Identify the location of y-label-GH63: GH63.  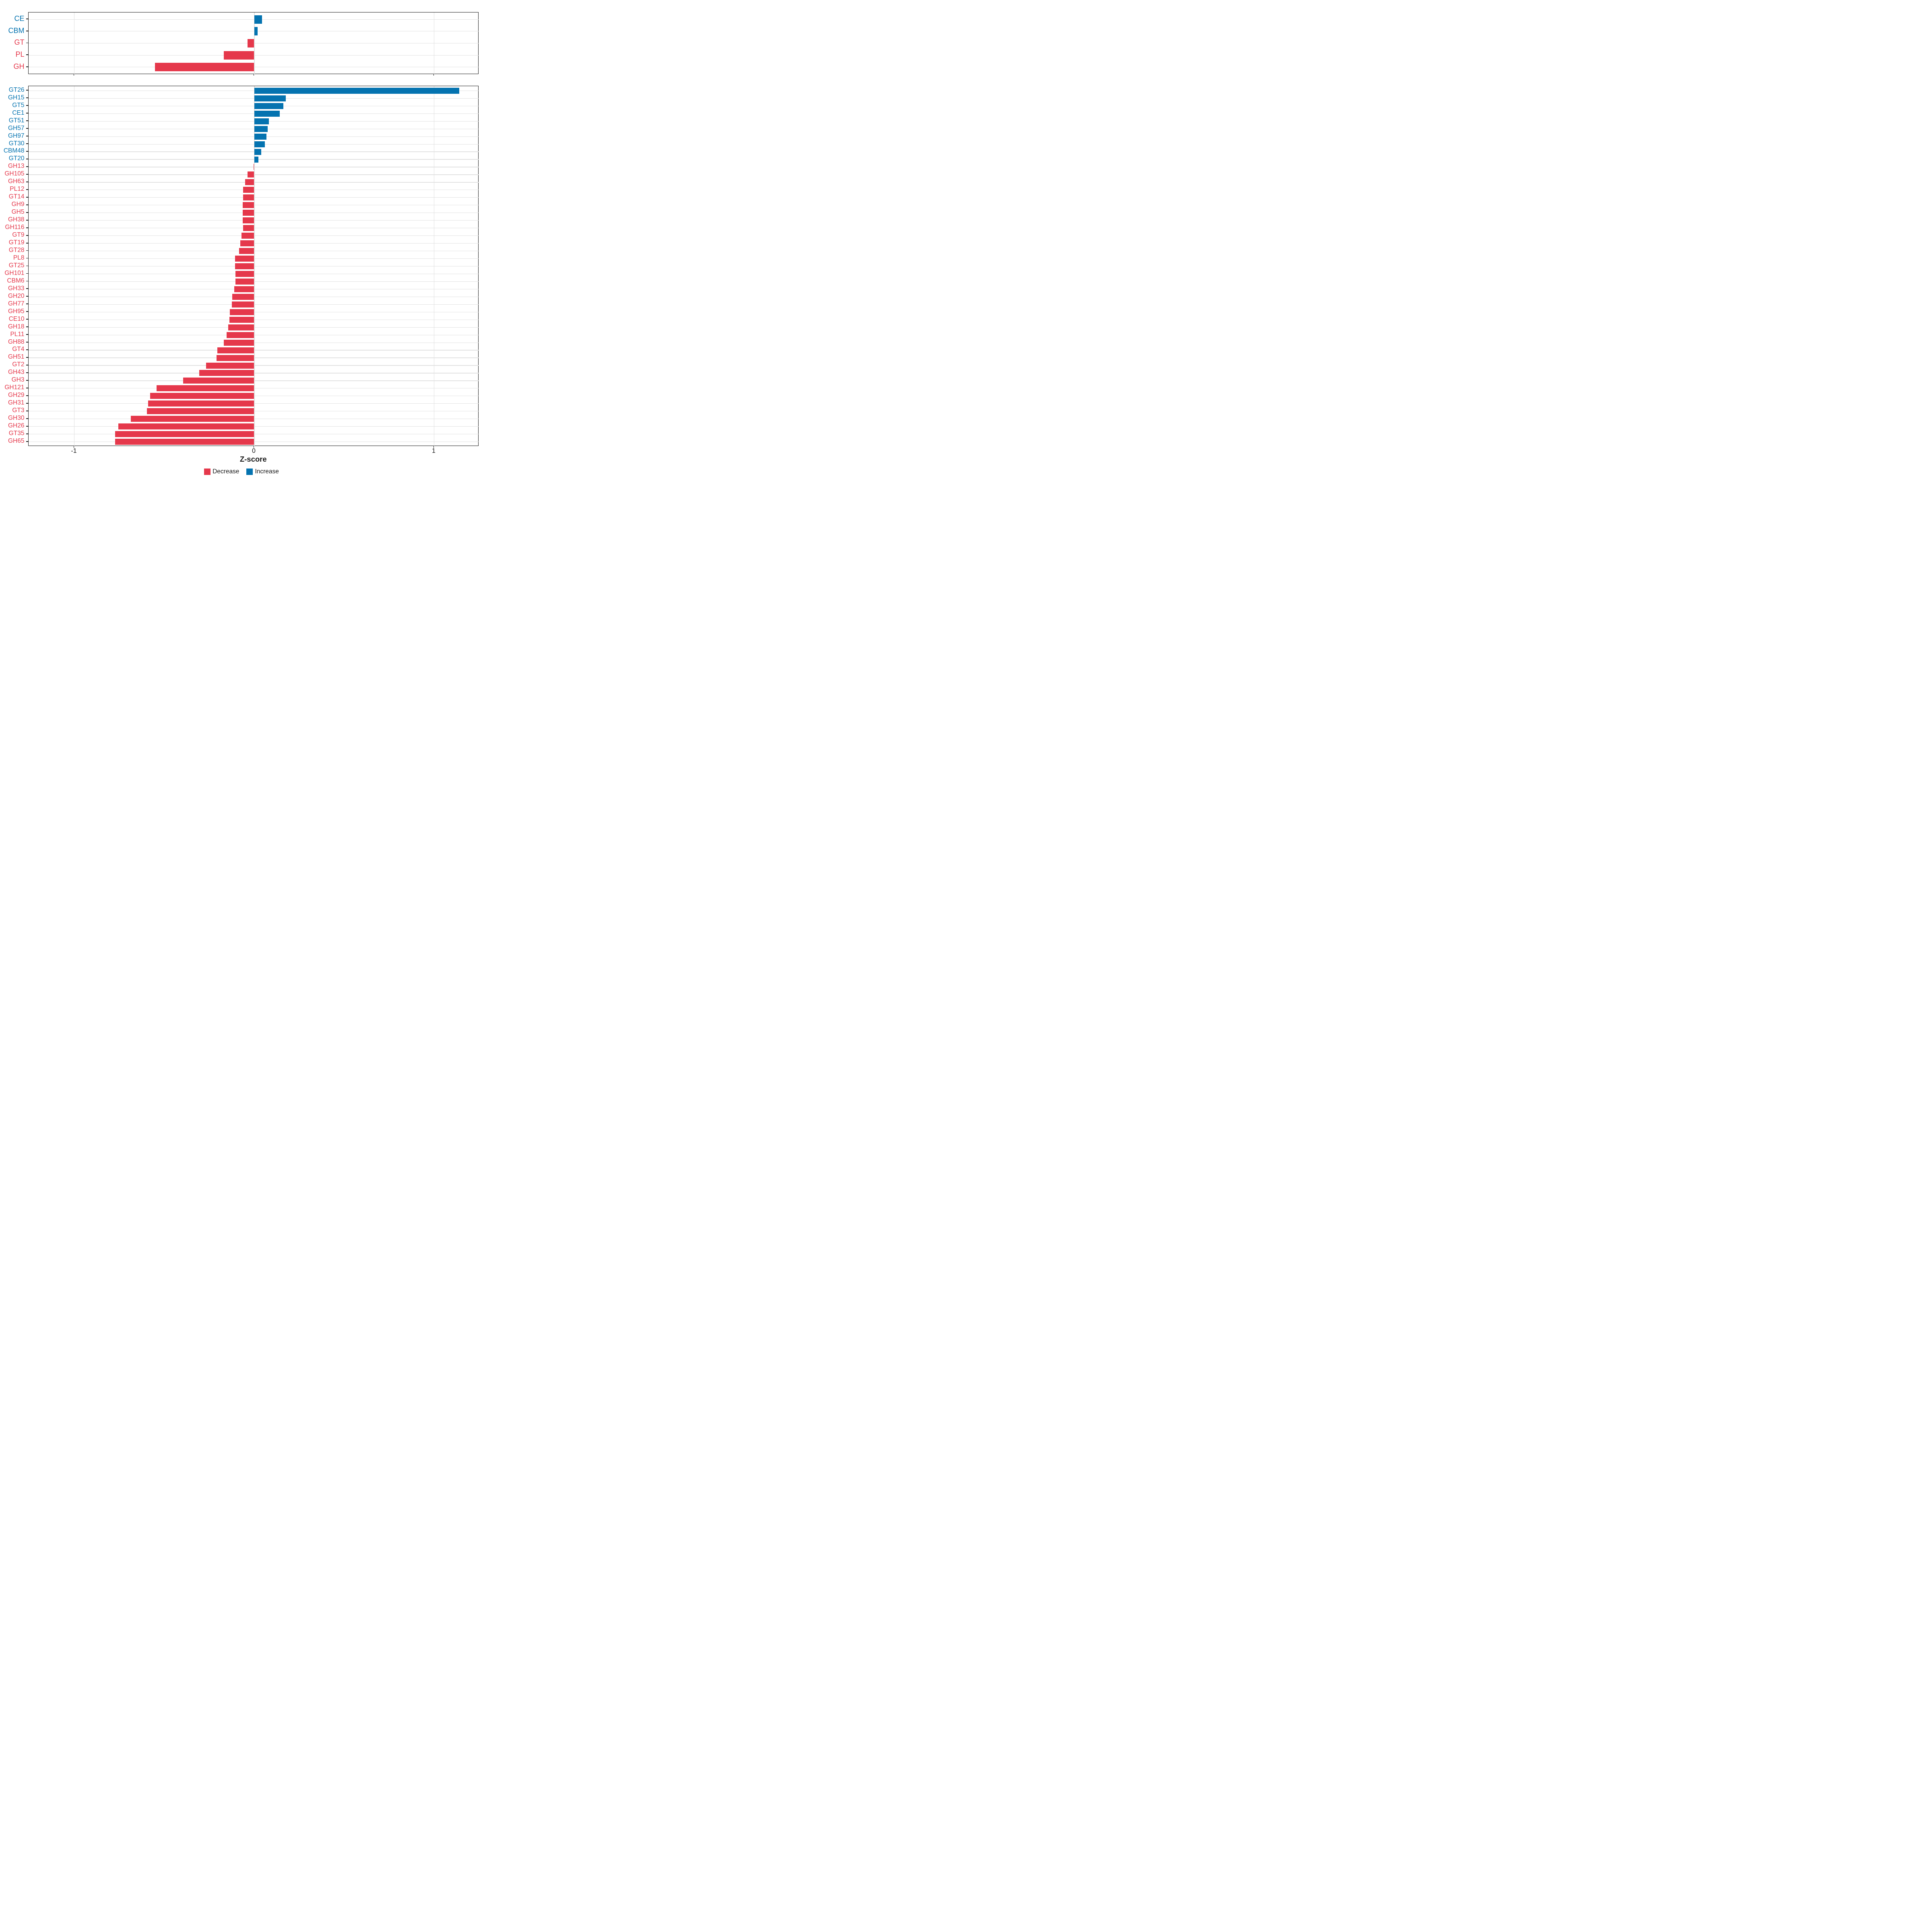
(16, 181).